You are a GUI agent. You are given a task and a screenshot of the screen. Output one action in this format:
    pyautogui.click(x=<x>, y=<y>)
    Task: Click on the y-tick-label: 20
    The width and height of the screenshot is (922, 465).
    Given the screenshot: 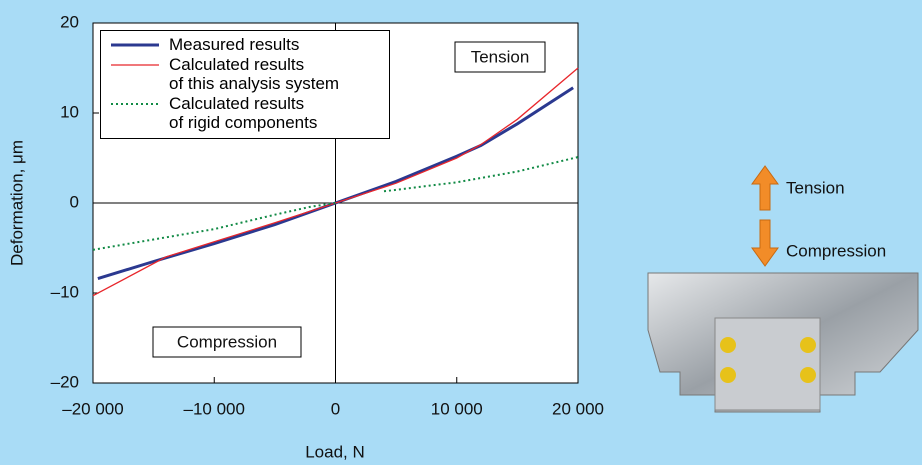 What is the action you would take?
    pyautogui.click(x=69, y=21)
    